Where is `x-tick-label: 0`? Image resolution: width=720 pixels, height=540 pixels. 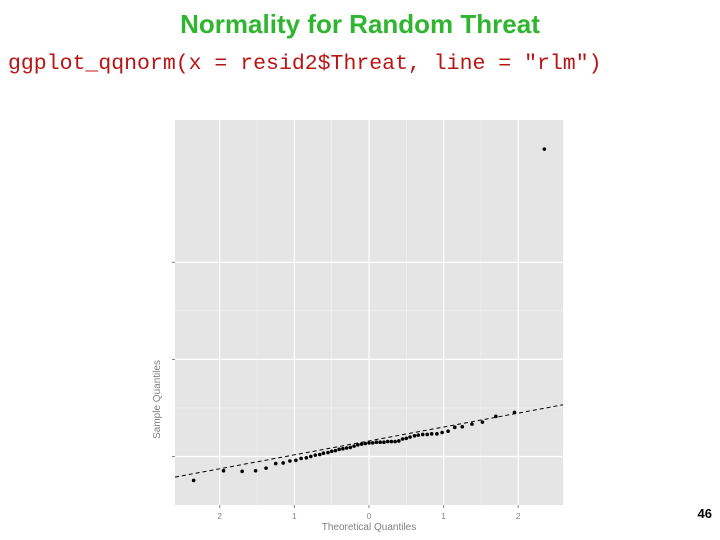
x-tick-label: 0 is located at coordinates (369, 516).